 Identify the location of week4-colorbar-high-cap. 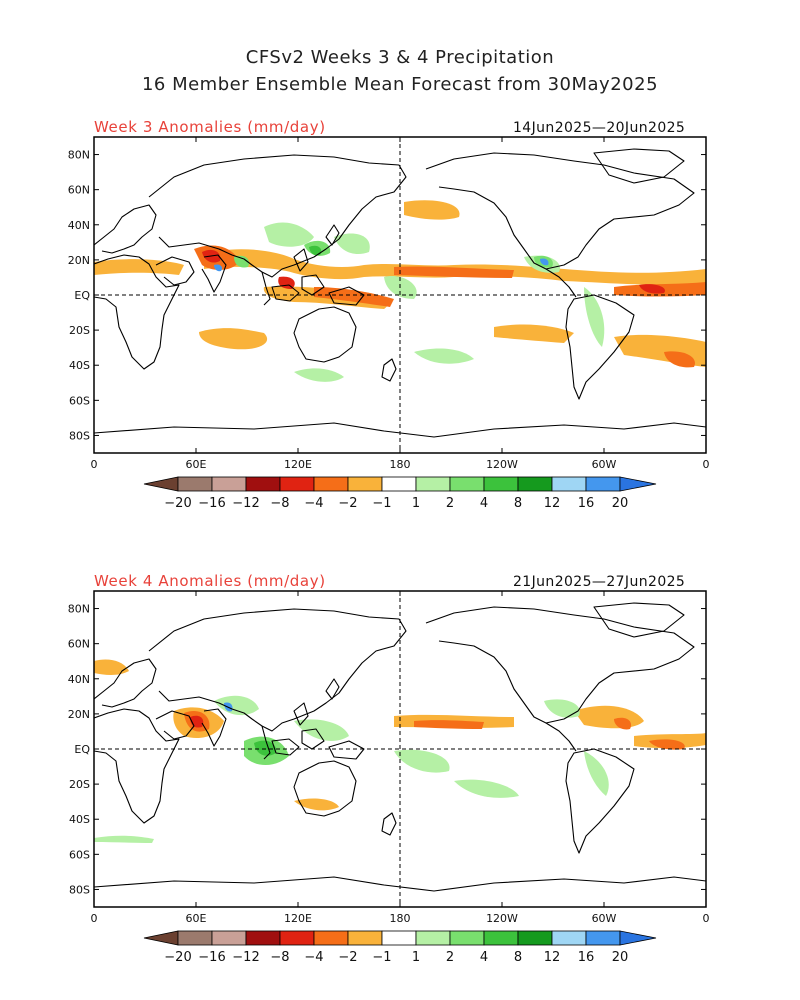
(638, 938).